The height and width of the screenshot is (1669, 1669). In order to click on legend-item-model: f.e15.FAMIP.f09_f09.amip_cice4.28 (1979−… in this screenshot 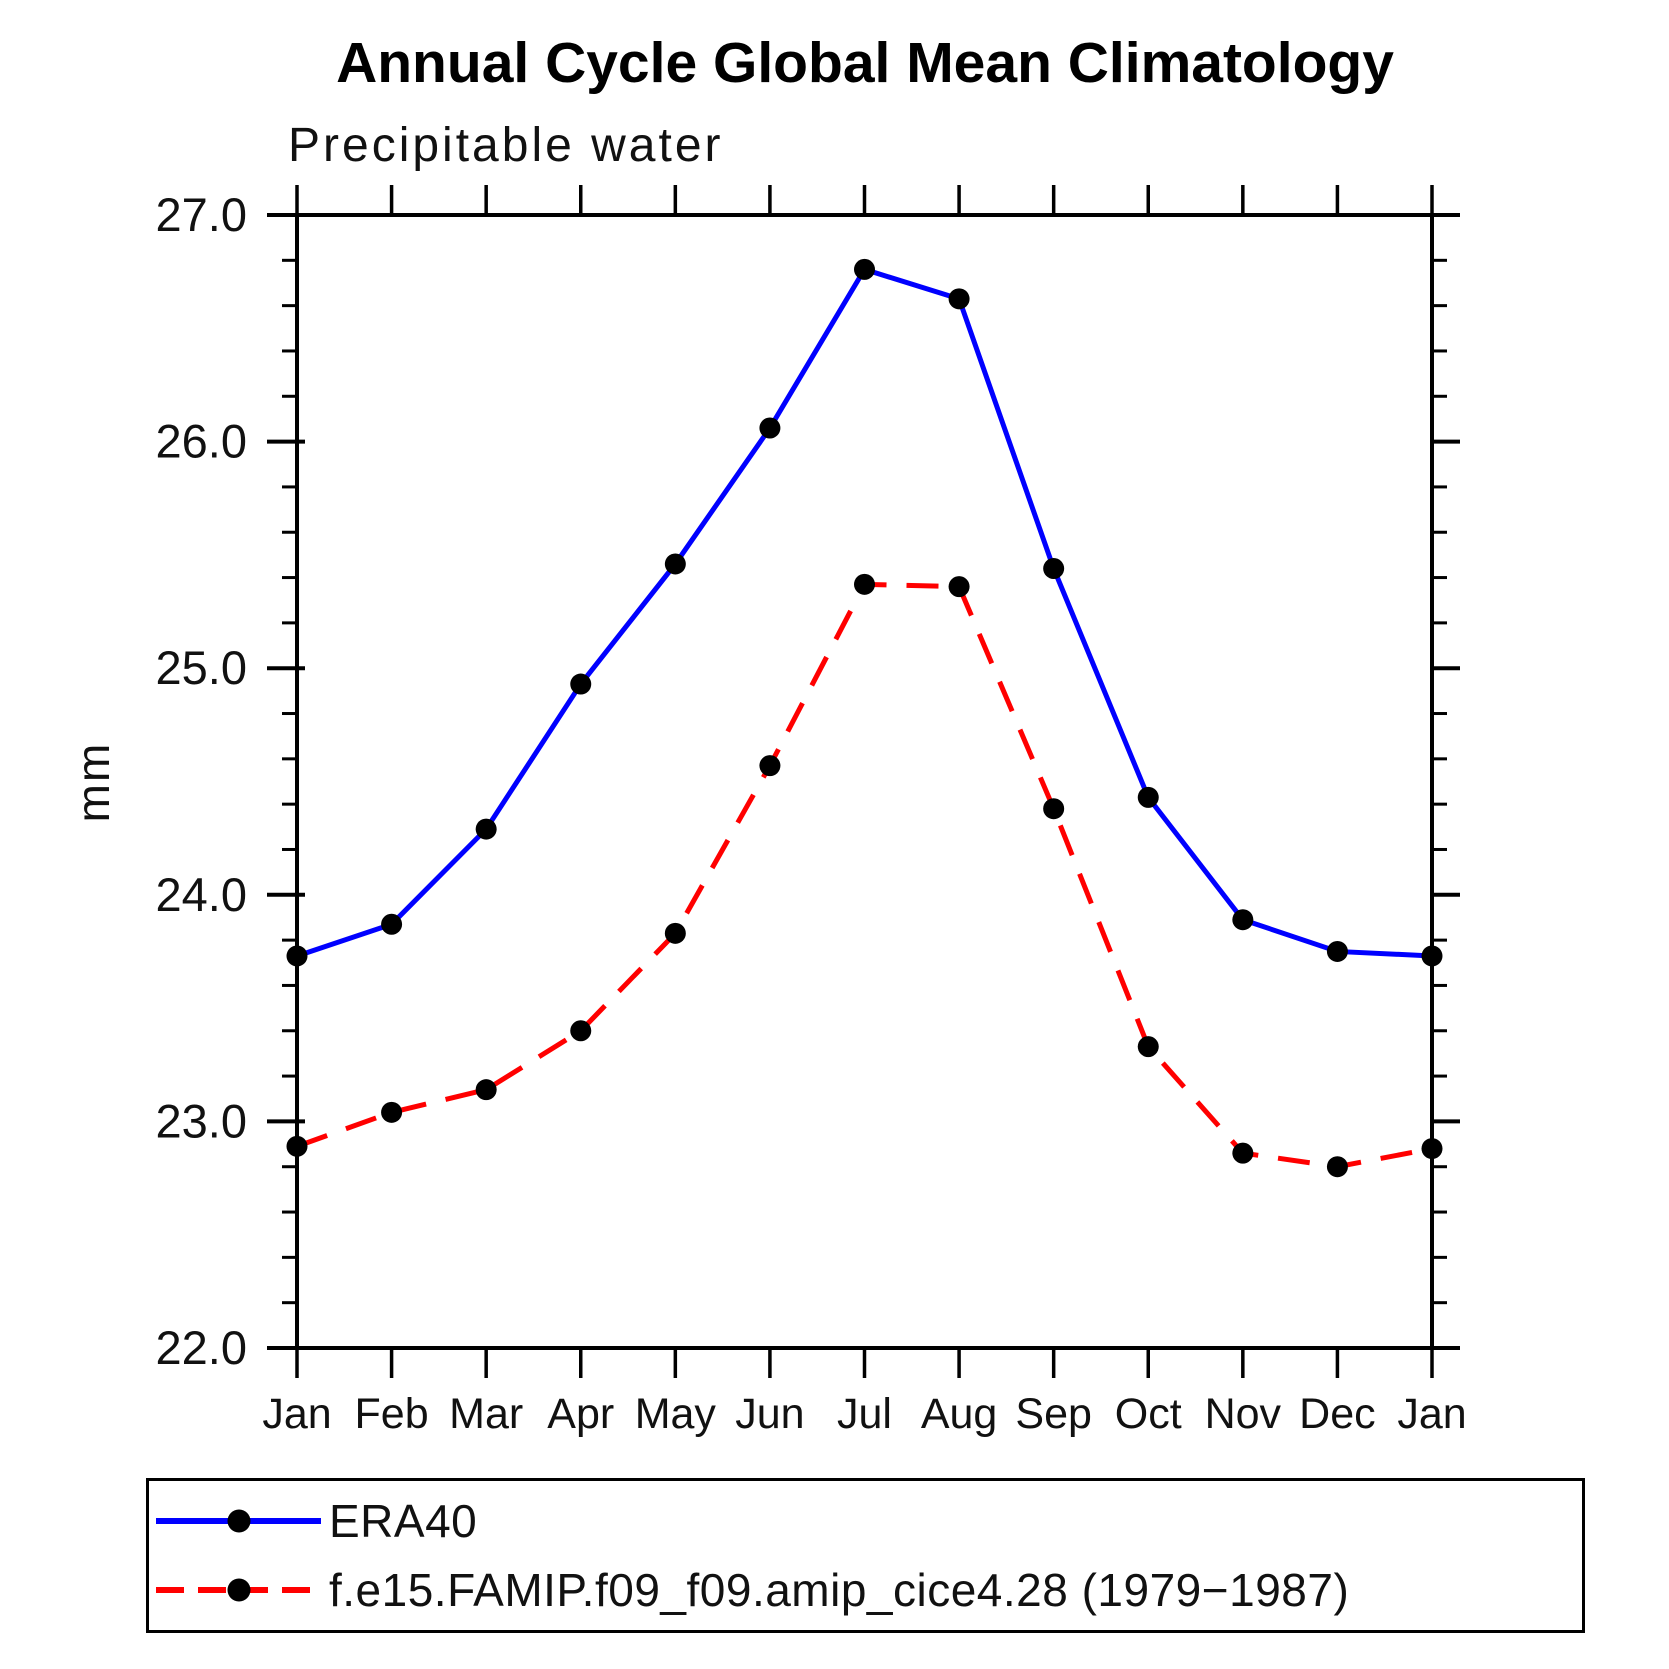, I will do `click(865, 1589)`.